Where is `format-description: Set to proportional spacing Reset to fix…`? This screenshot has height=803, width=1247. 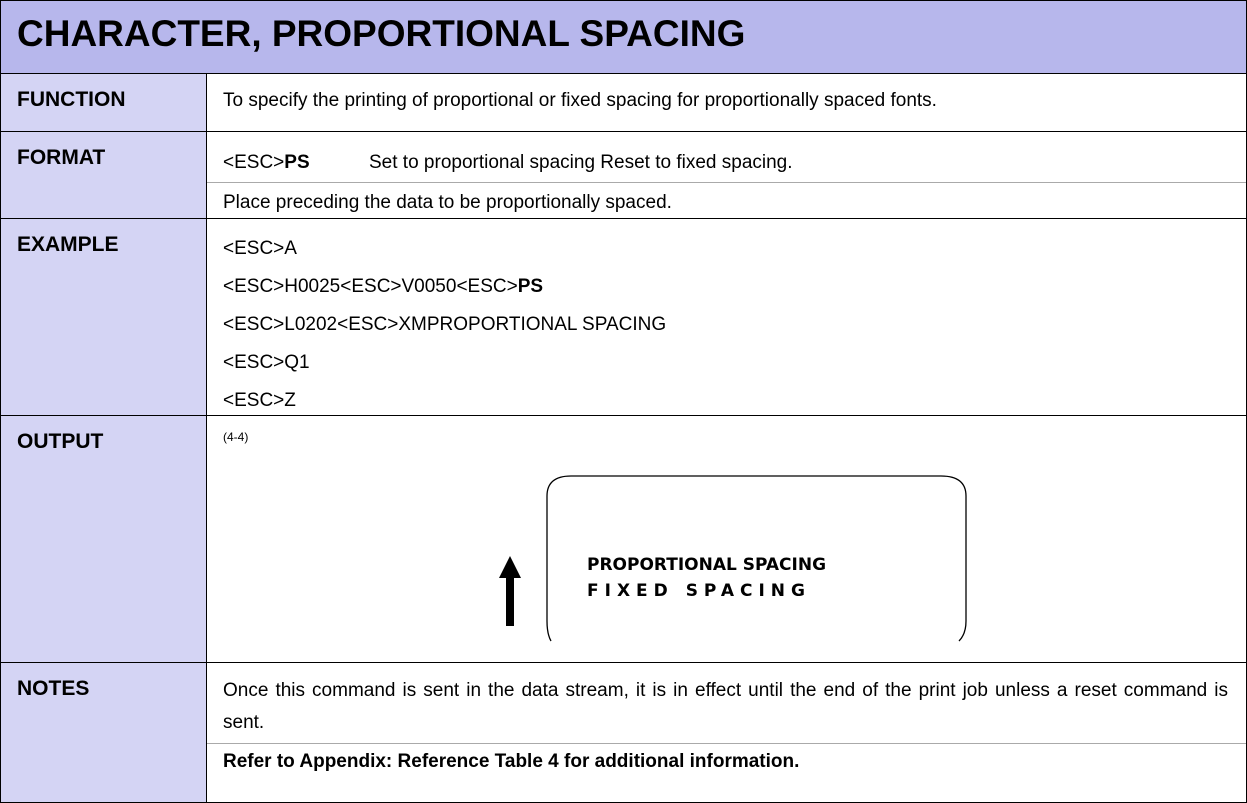 format-description: Set to proportional spacing Reset to fix… is located at coordinates (581, 162).